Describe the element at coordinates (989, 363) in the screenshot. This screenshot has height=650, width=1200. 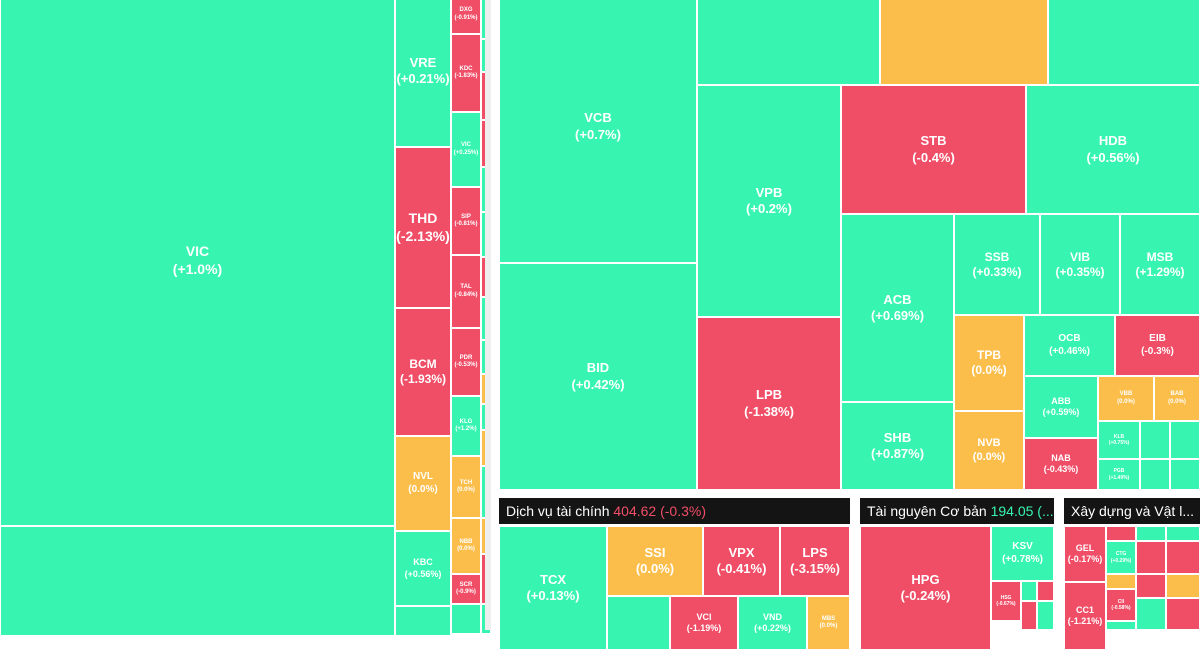
I see `heatmap-cell-tpb: TPB (0.0%)` at that location.